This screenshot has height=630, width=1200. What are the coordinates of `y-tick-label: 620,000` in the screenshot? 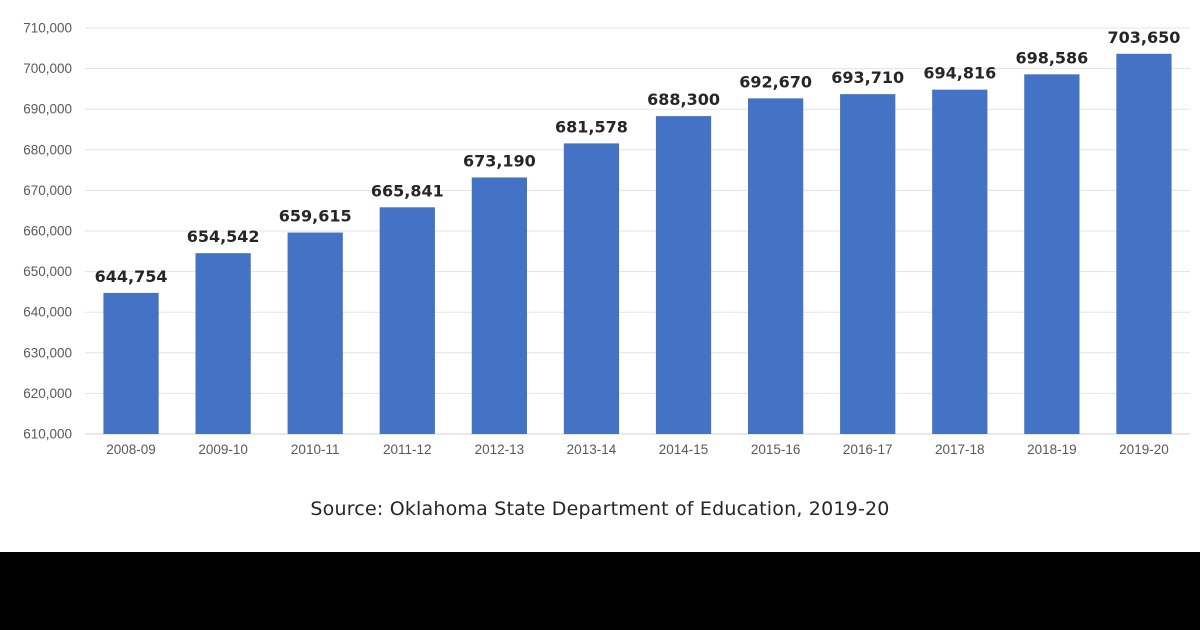 It's located at (47, 393).